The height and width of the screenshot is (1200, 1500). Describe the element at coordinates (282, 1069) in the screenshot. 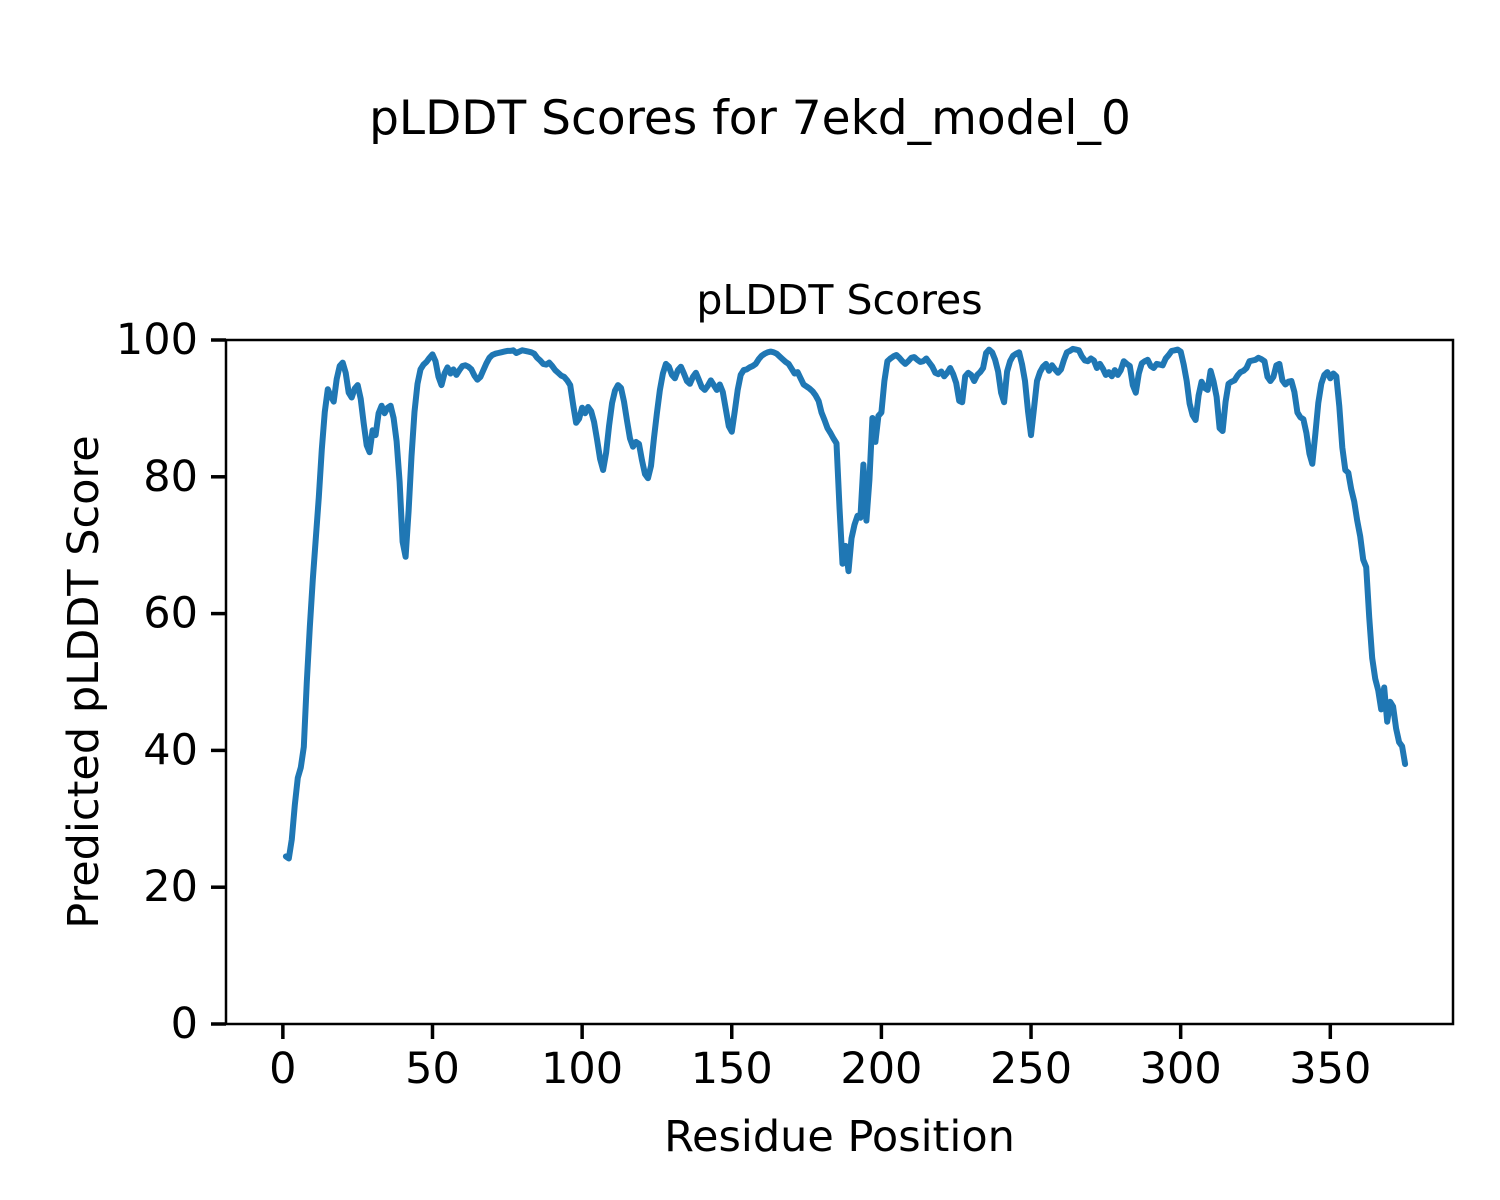

I see `x-tick-label: 0` at that location.